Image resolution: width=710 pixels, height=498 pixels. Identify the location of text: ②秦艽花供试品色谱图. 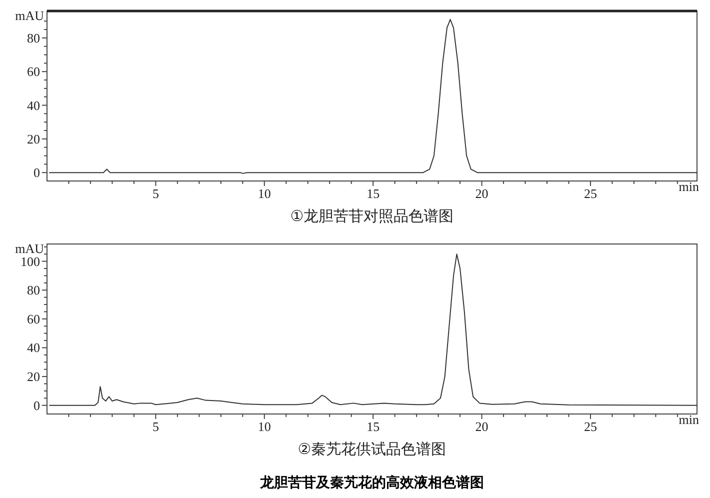
(372, 449).